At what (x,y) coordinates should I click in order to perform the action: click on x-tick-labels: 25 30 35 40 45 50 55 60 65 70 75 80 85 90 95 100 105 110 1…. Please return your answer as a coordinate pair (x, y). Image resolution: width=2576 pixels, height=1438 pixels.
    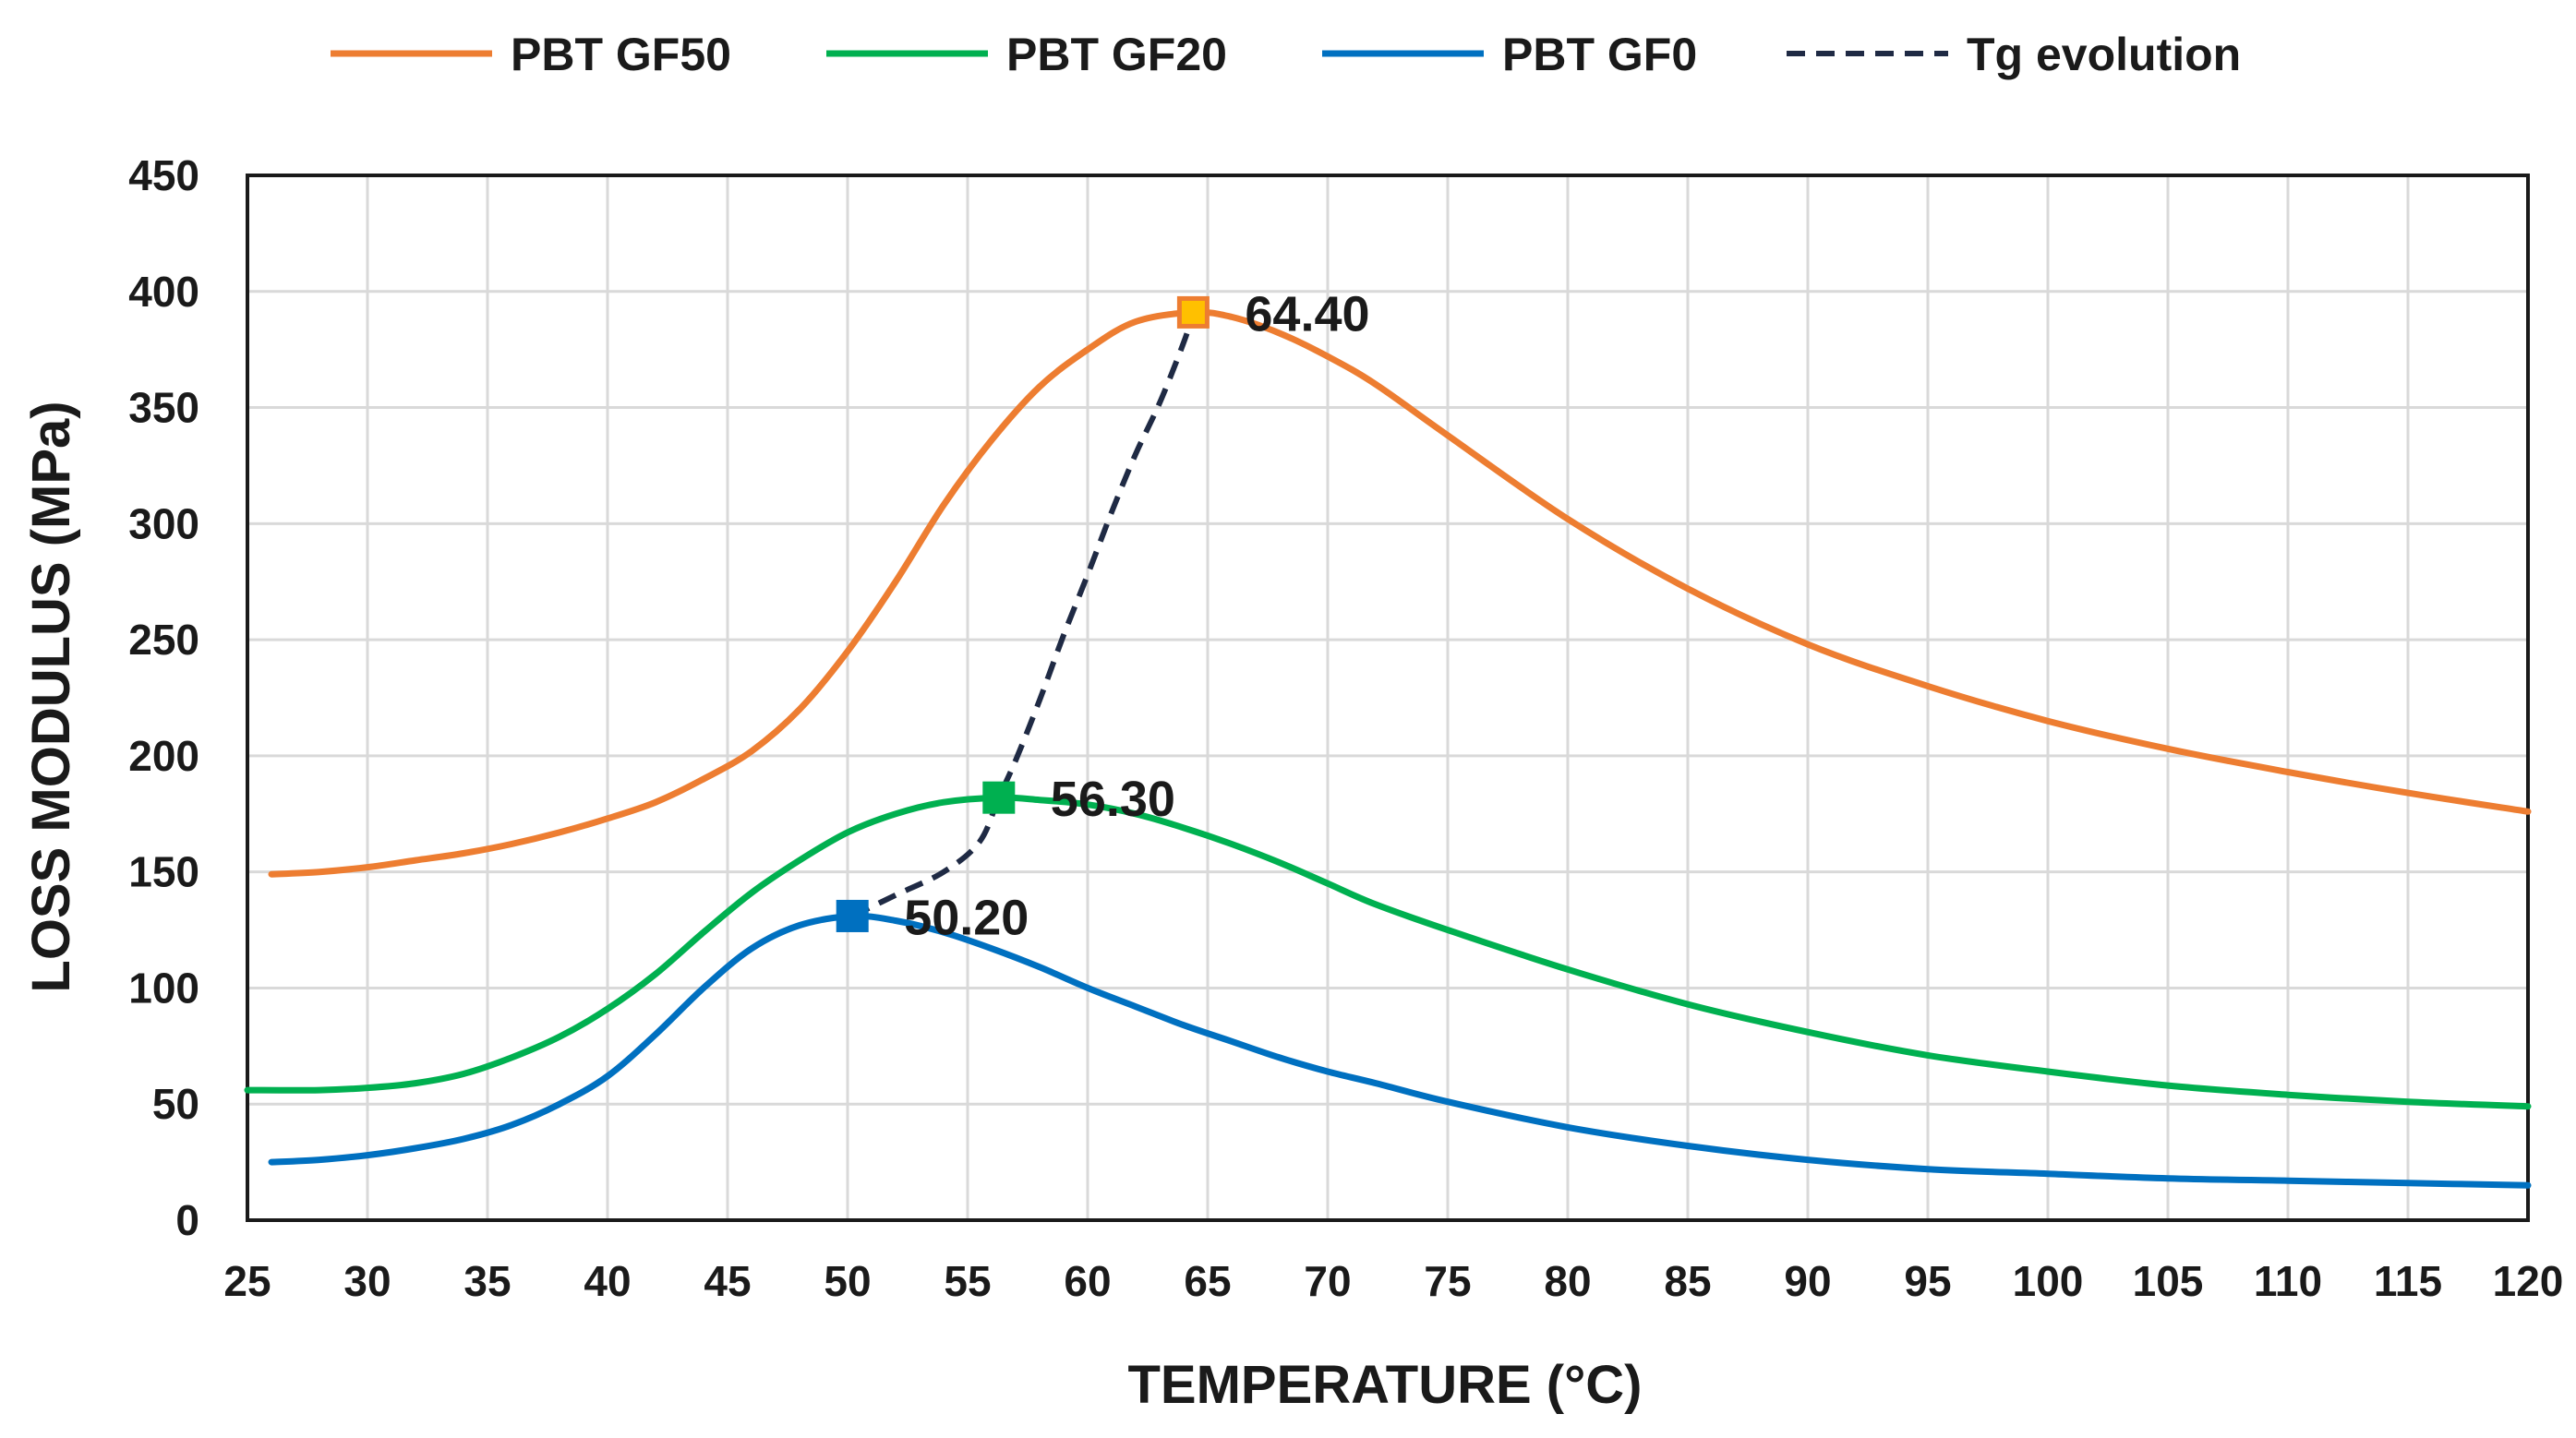
    Looking at the image, I should click on (1393, 1281).